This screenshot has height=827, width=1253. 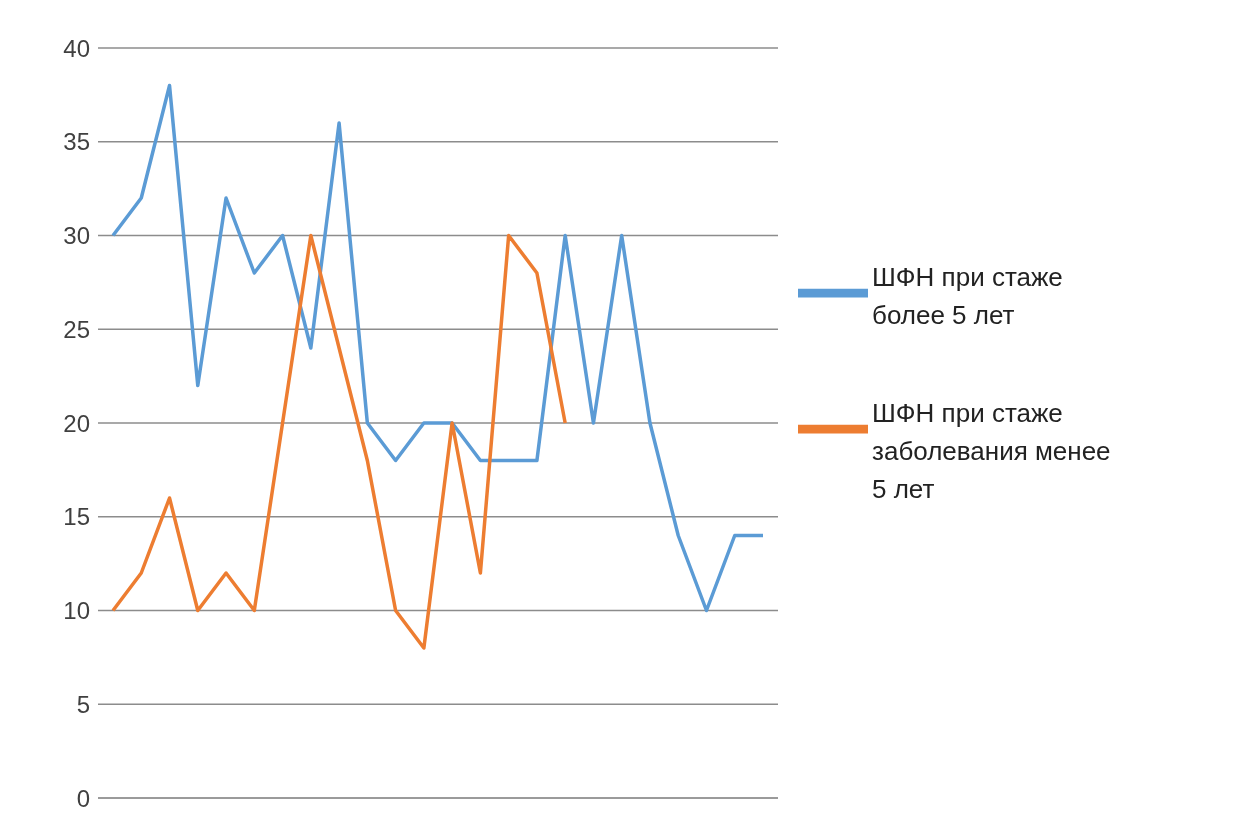 I want to click on legend-label: ШФН при стаже более 5 лет, so click(x=968, y=296).